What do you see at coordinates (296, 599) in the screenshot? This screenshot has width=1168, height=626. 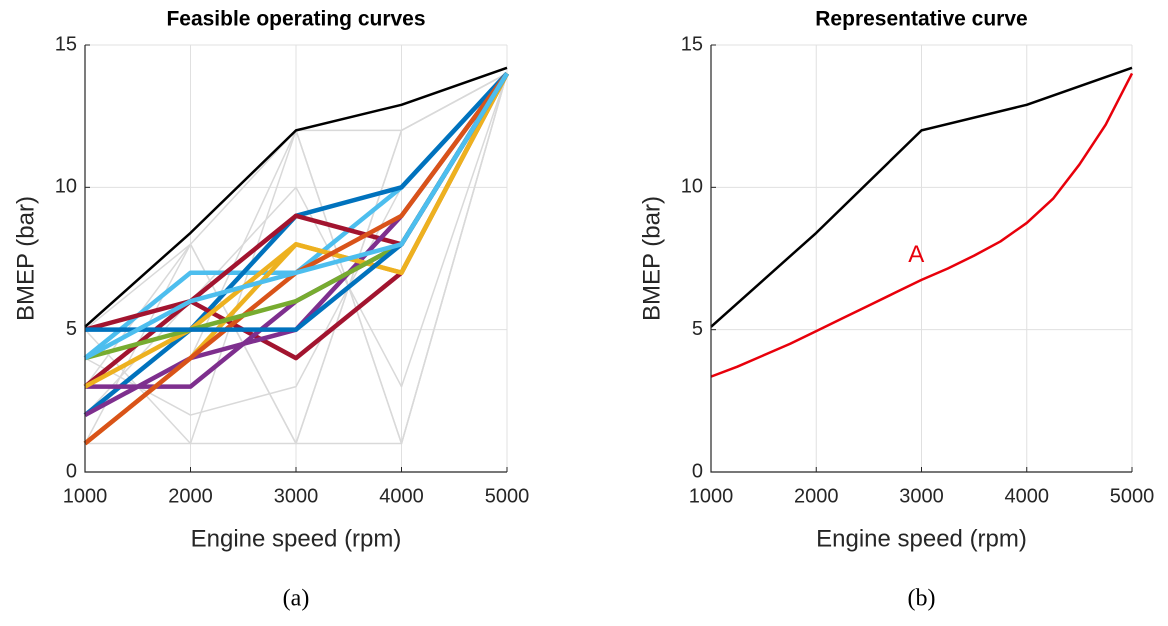 I see `caption: (a)` at bounding box center [296, 599].